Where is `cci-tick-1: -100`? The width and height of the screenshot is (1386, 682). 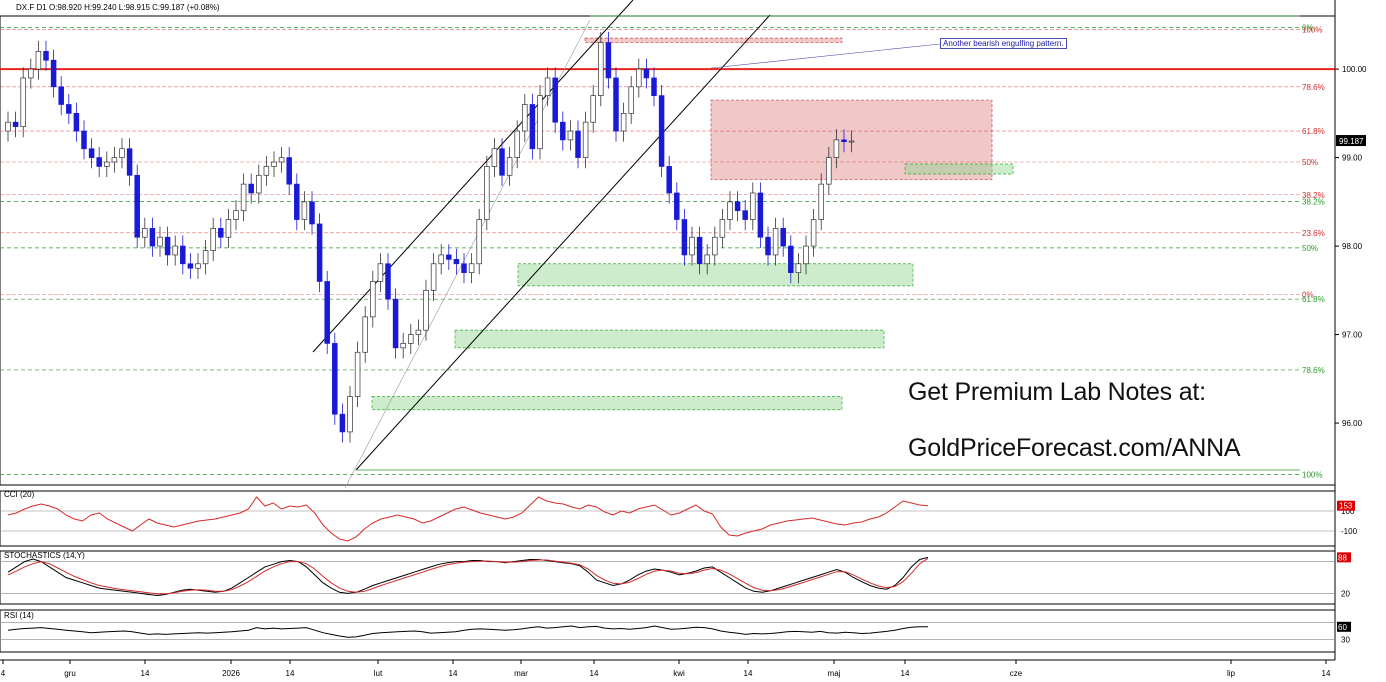
cci-tick-1: -100 is located at coordinates (1349, 531).